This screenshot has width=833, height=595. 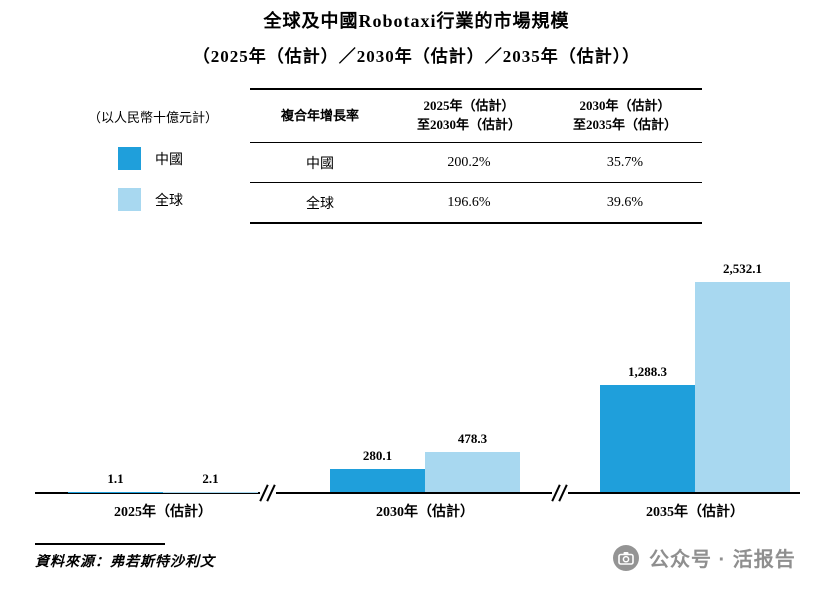 I want to click on cagr-row-china-2030-2035: 35.7%, so click(x=625, y=162).